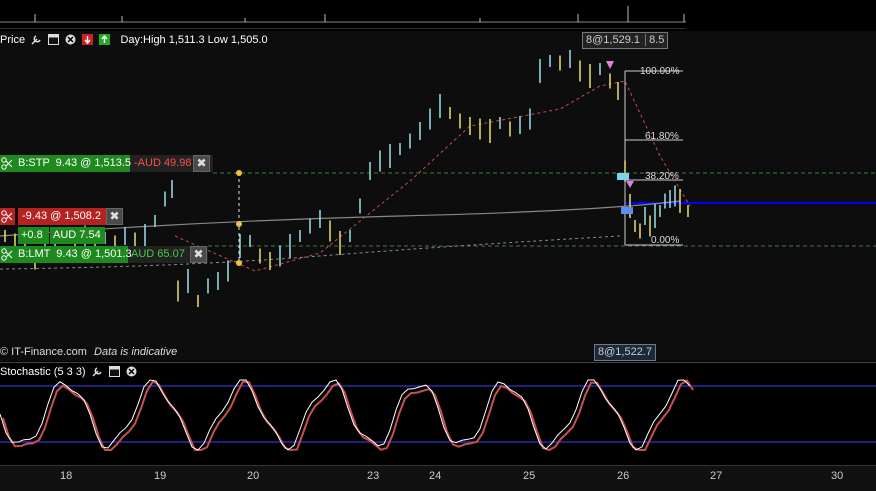  I want to click on x-axis, so click(438, 478).